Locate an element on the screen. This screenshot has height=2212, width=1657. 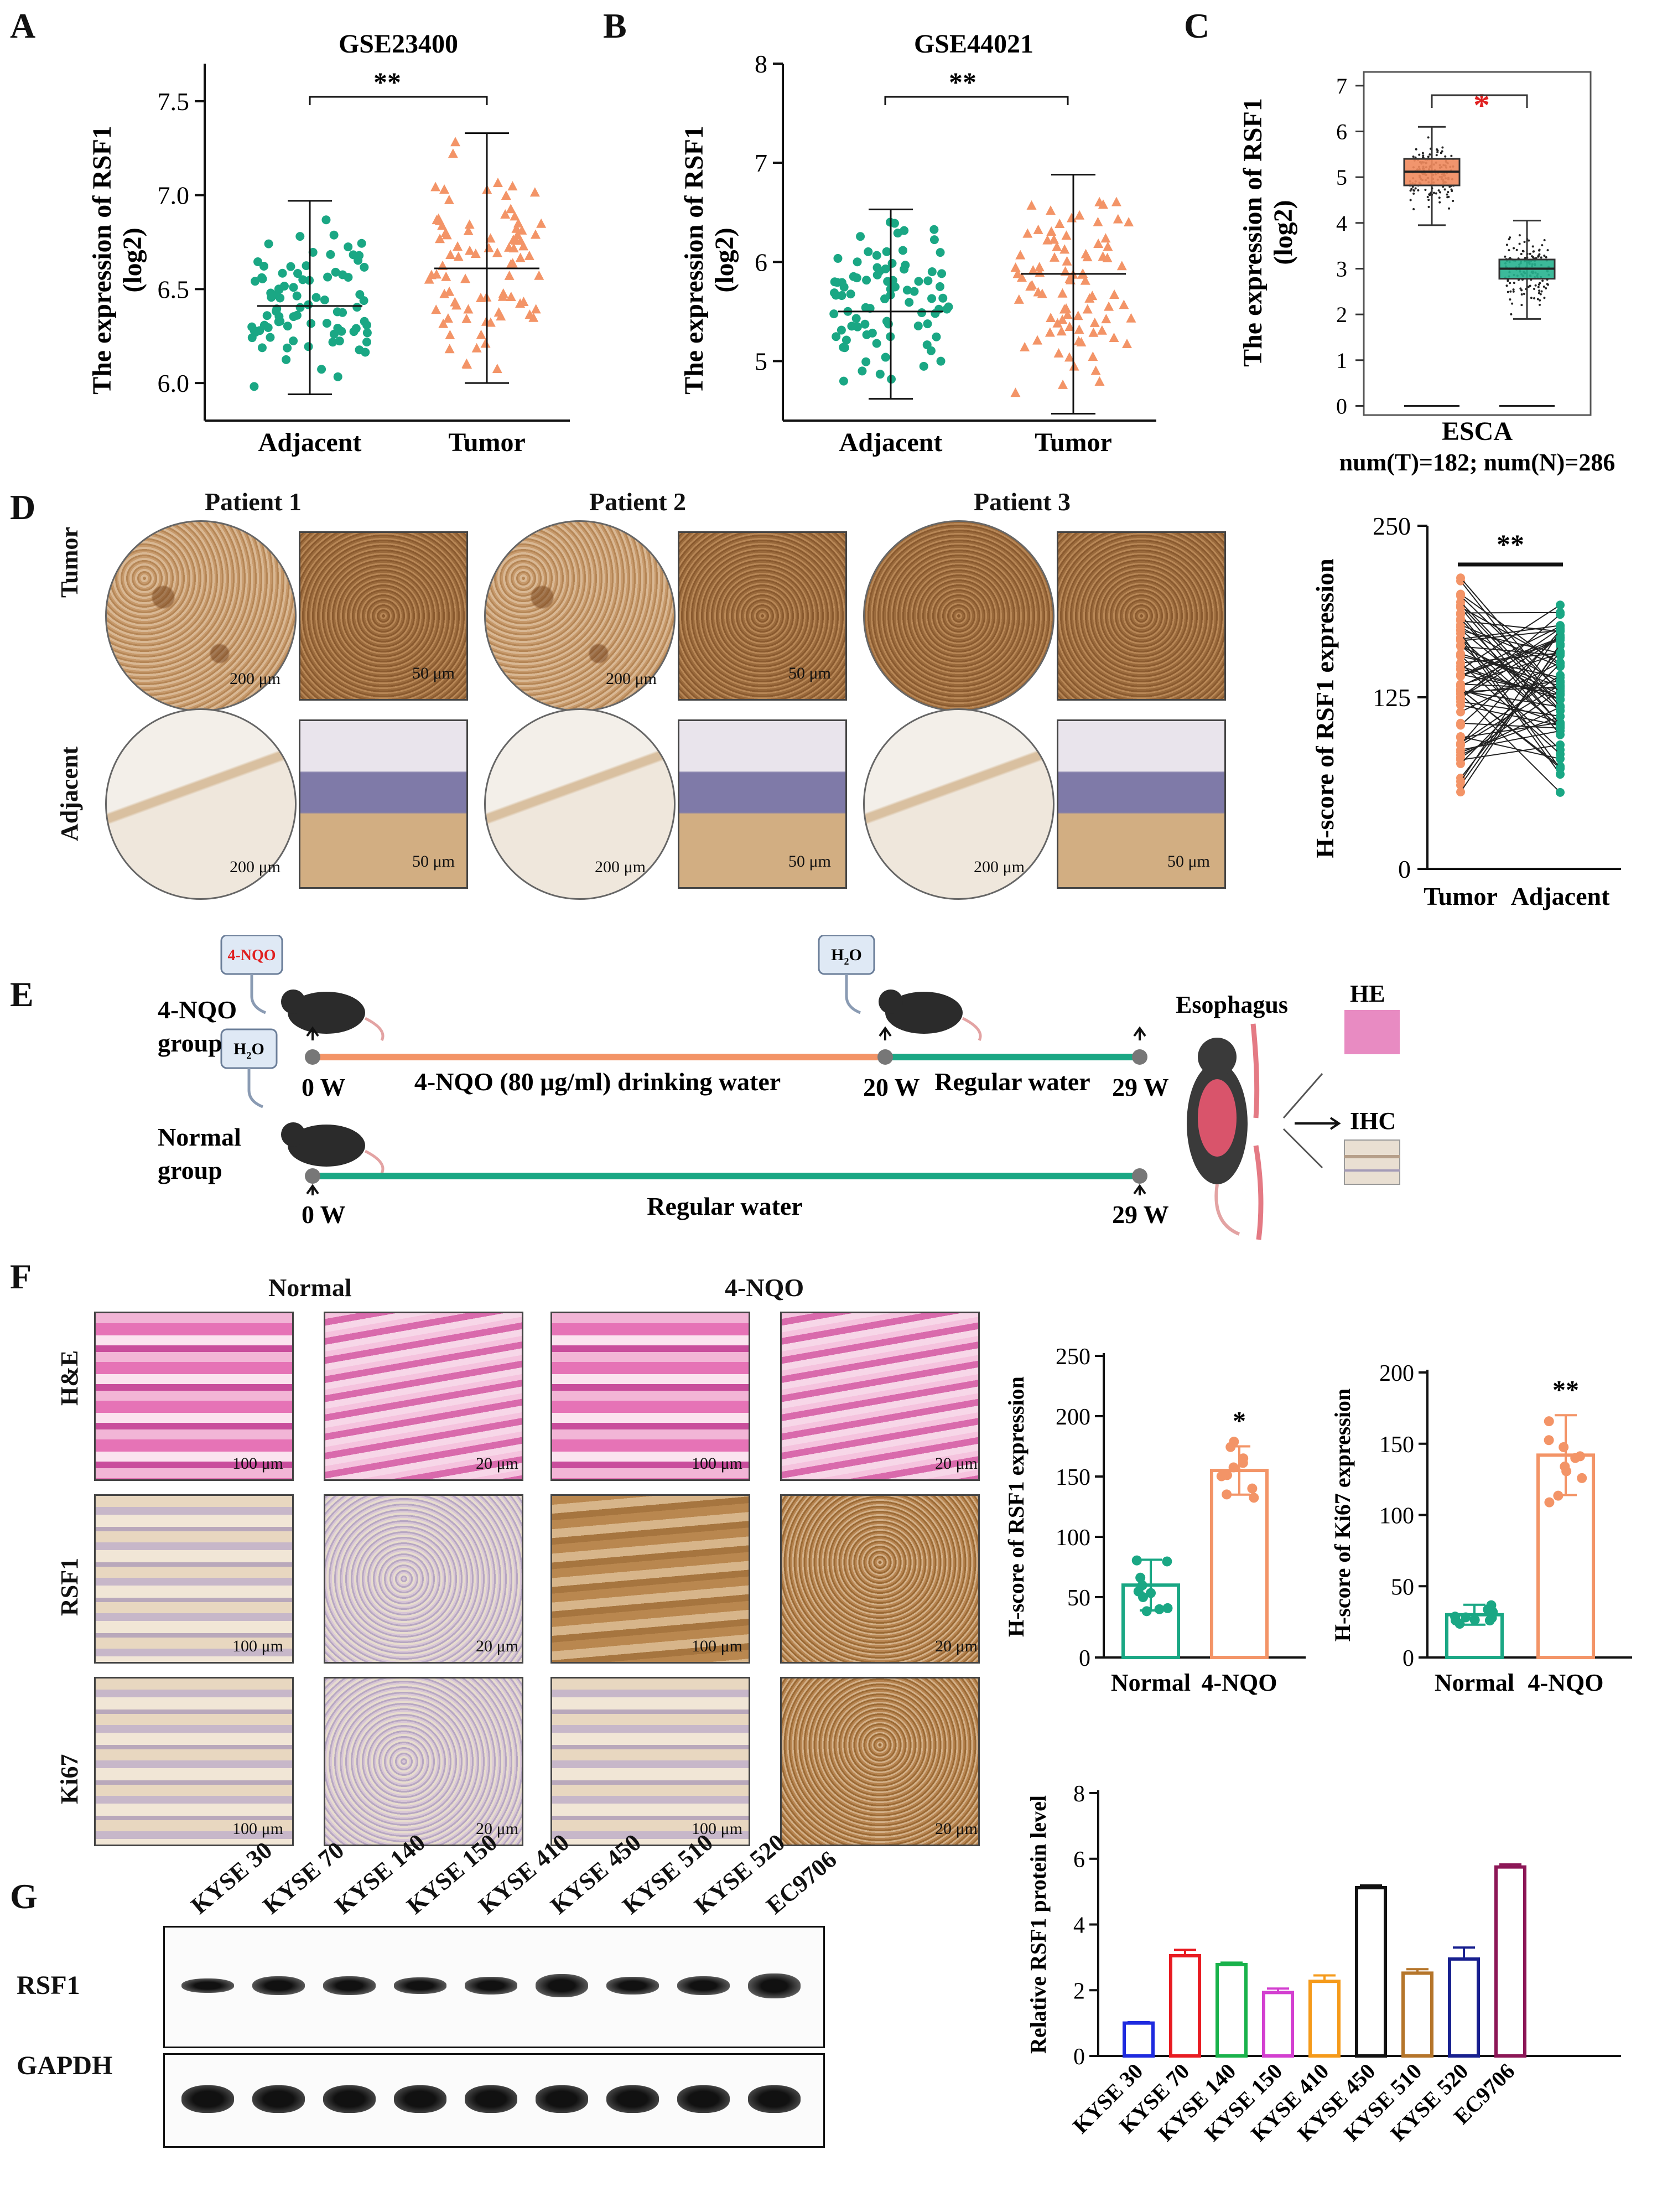
micrograph-p3-adjacent-overview is located at coordinates (959, 804).